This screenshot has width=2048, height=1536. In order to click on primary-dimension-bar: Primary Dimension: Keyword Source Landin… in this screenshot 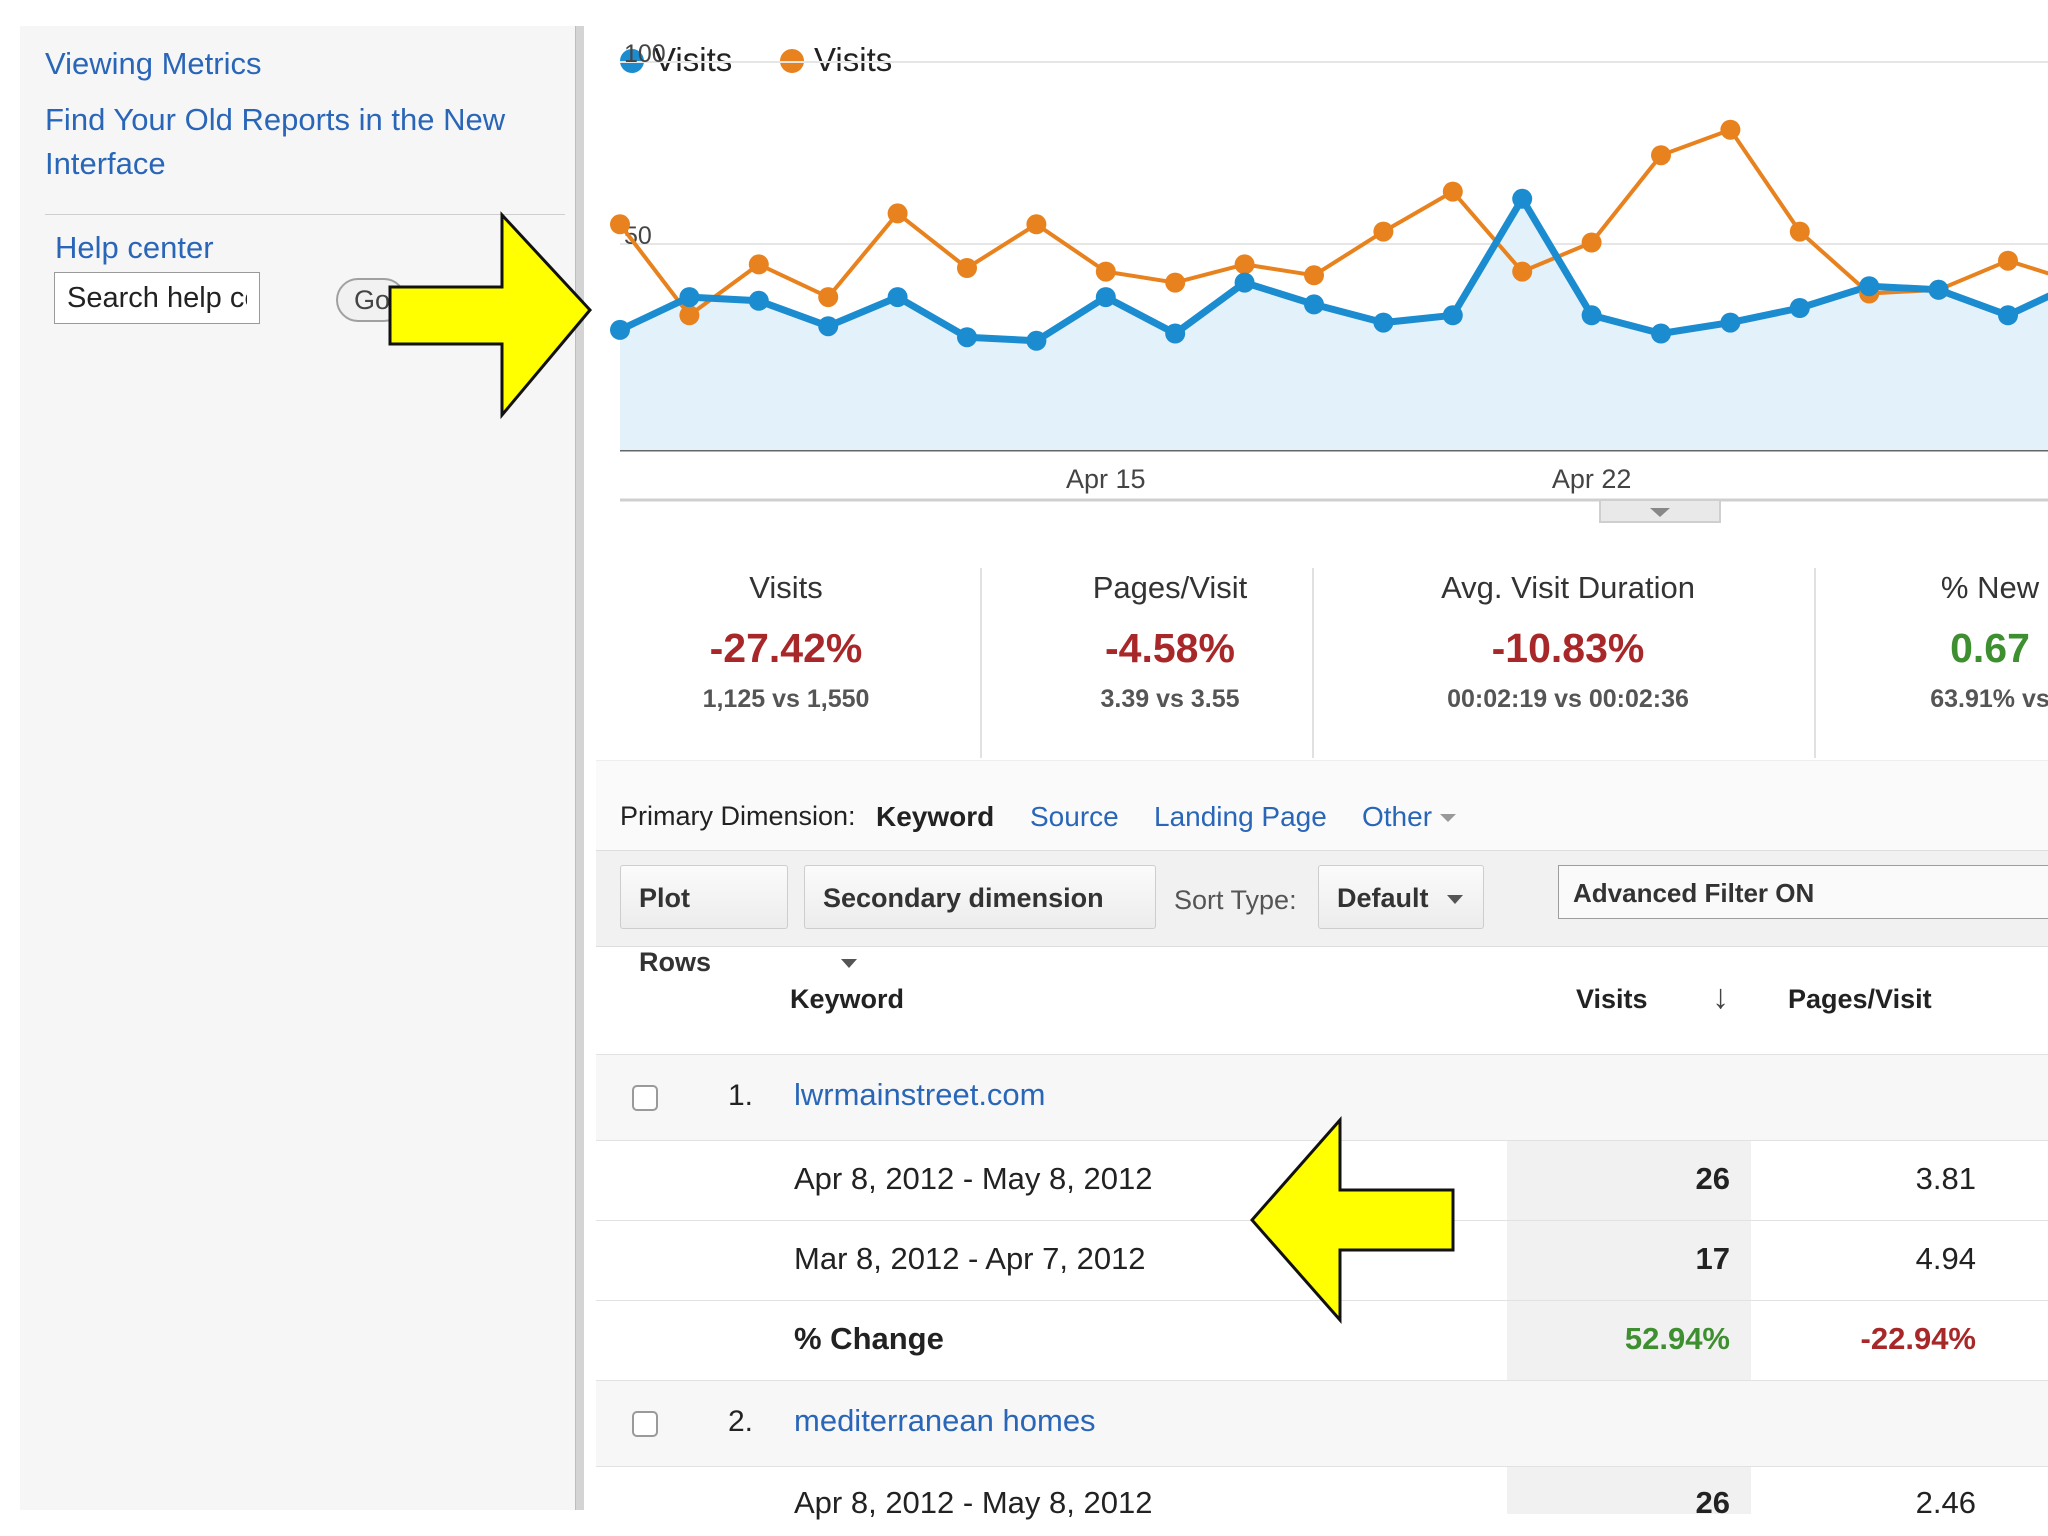, I will do `click(1322, 805)`.